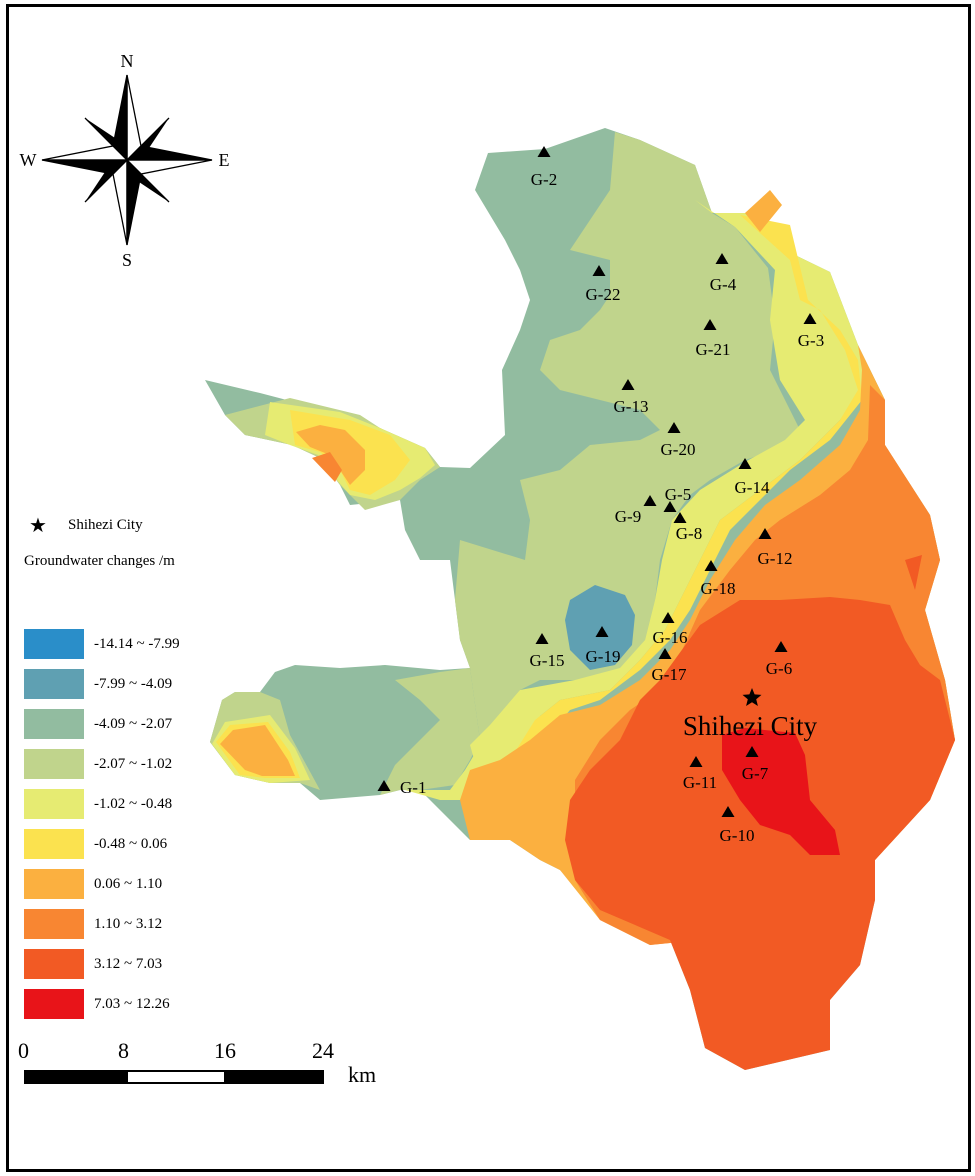  What do you see at coordinates (775, 558) in the screenshot?
I see `well-label: G-12` at bounding box center [775, 558].